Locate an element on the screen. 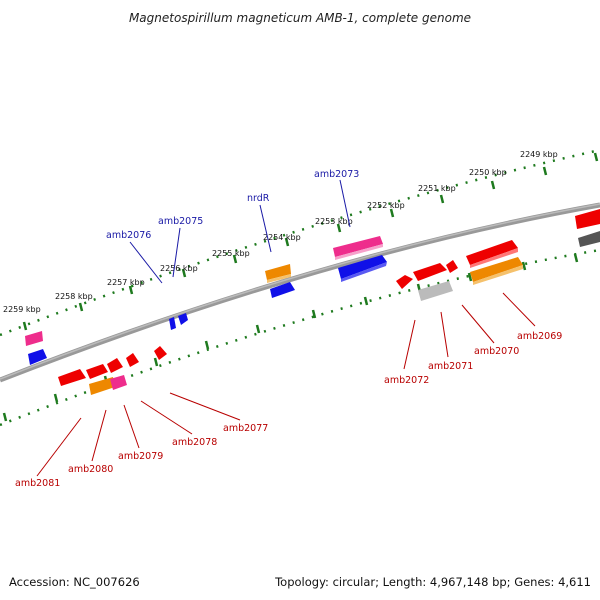 The height and width of the screenshot is (600, 600). ruler-label-2250: 2250 kbp is located at coordinates (488, 172).